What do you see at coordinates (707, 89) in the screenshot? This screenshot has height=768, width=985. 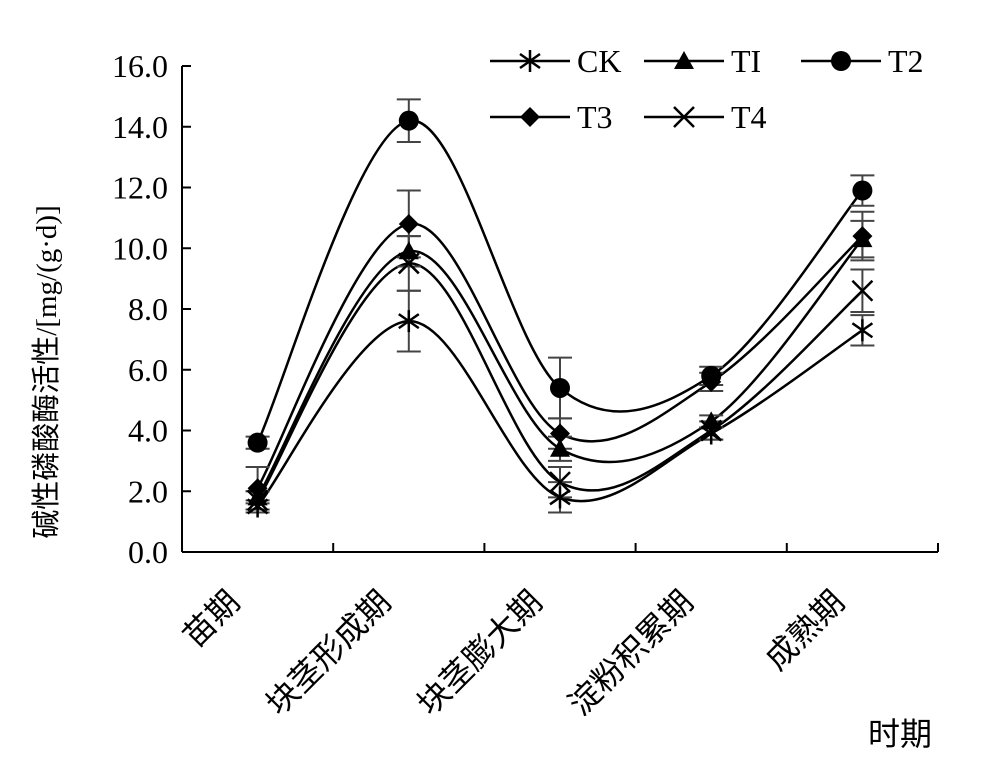 I see `legend: CK TI T2 T3 T4` at bounding box center [707, 89].